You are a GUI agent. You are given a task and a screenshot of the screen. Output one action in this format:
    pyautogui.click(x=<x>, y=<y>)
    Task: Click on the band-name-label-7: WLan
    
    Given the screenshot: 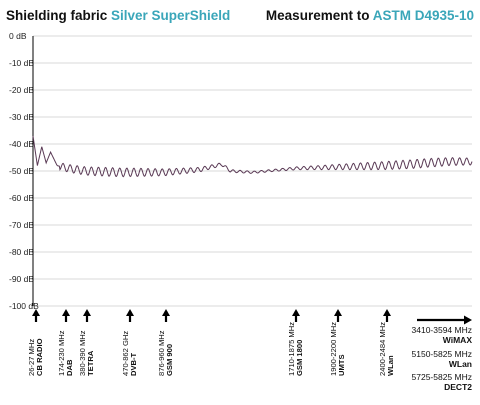 What is the action you would take?
    pyautogui.click(x=390, y=365)
    